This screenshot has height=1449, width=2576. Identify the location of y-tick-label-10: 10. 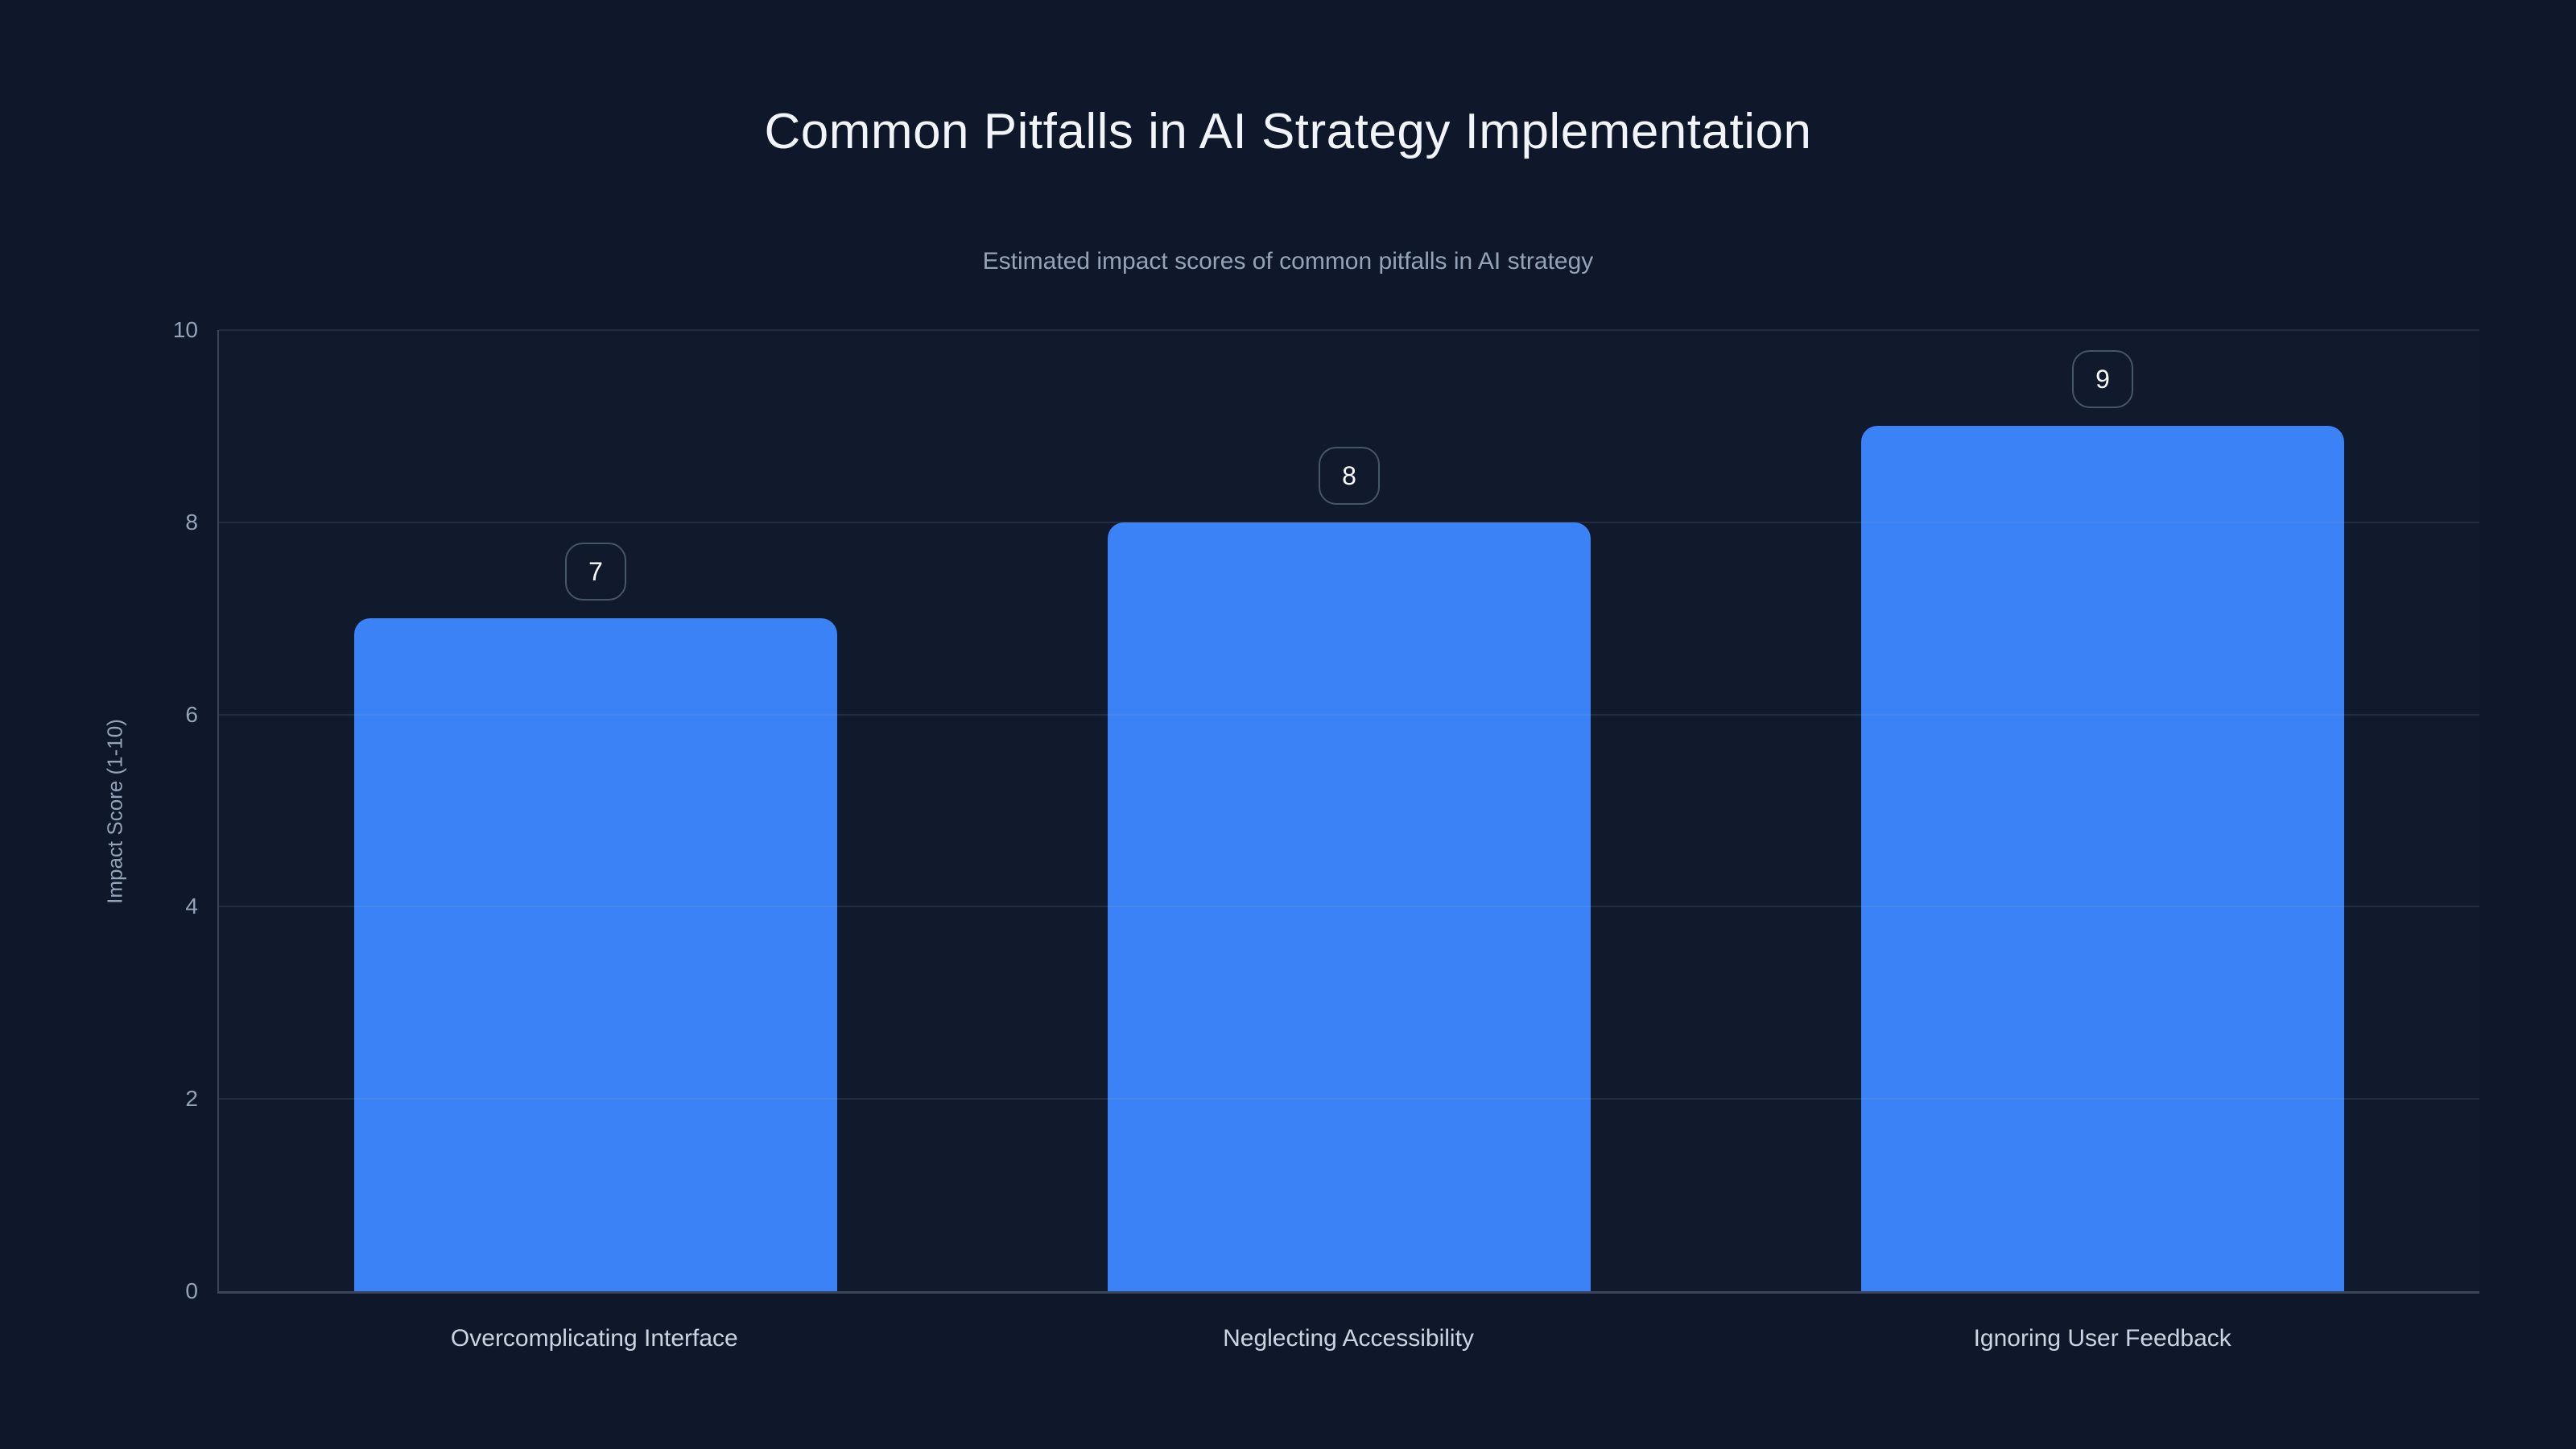
(185, 329).